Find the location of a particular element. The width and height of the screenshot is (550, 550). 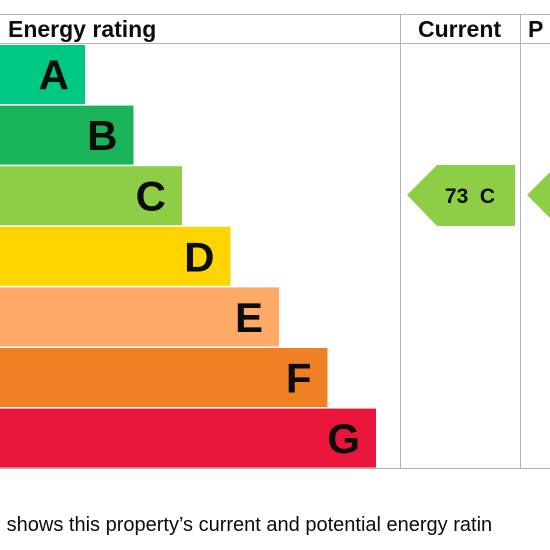

band-a-bar is located at coordinates (42, 74).